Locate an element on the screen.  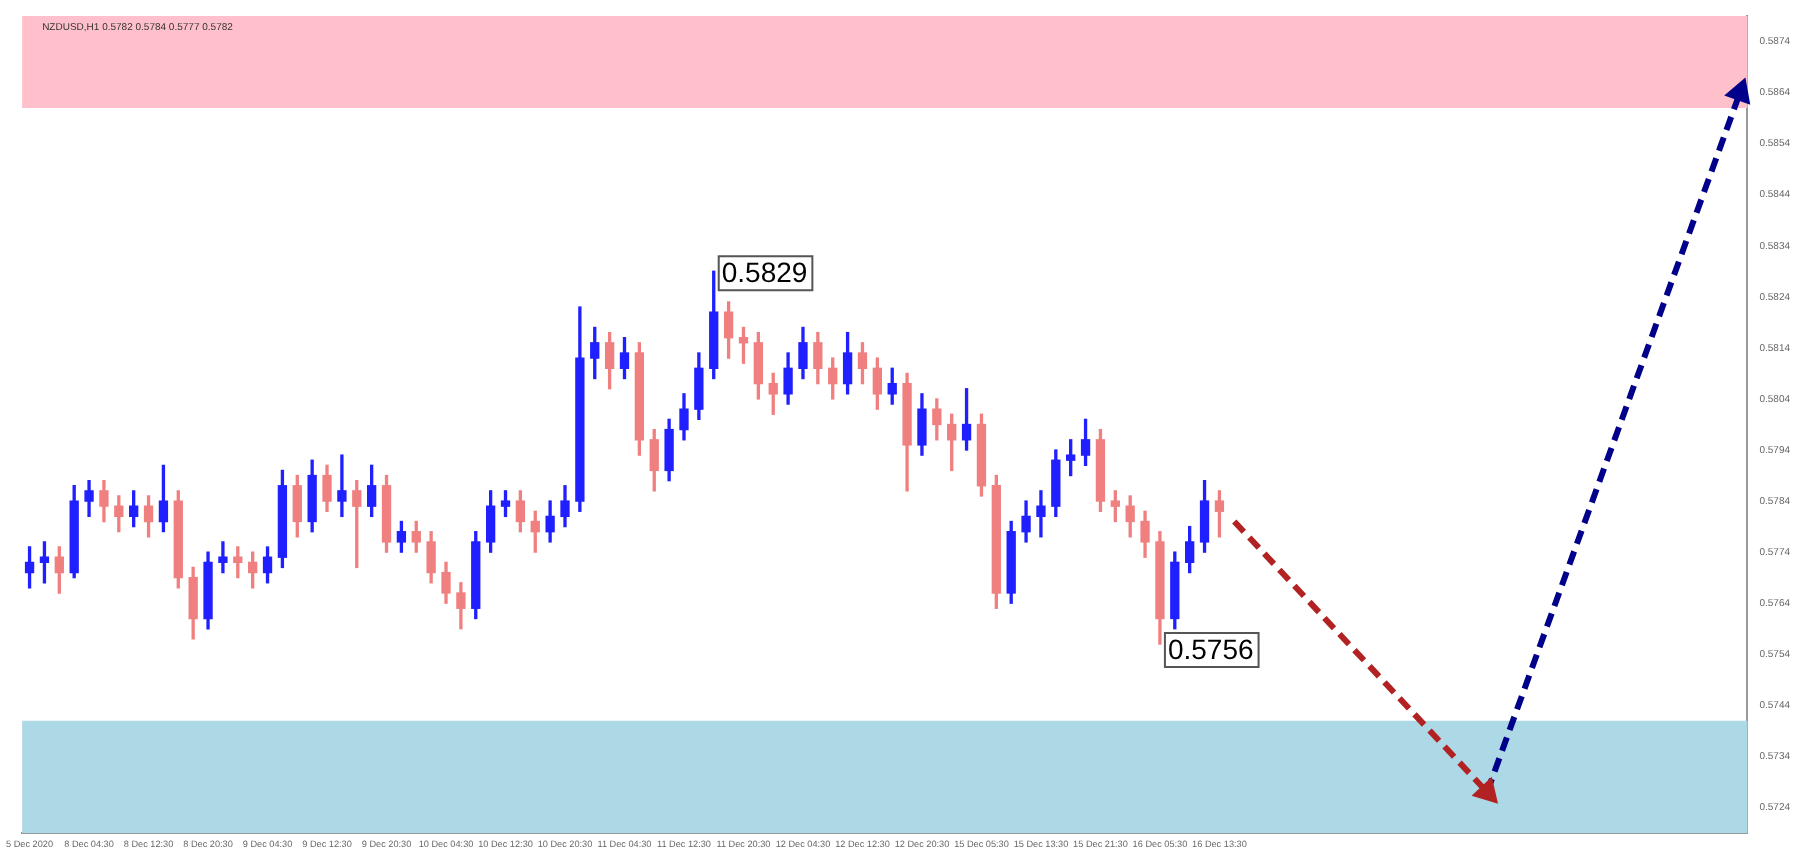
annotation: 0.5829 is located at coordinates (764, 272).